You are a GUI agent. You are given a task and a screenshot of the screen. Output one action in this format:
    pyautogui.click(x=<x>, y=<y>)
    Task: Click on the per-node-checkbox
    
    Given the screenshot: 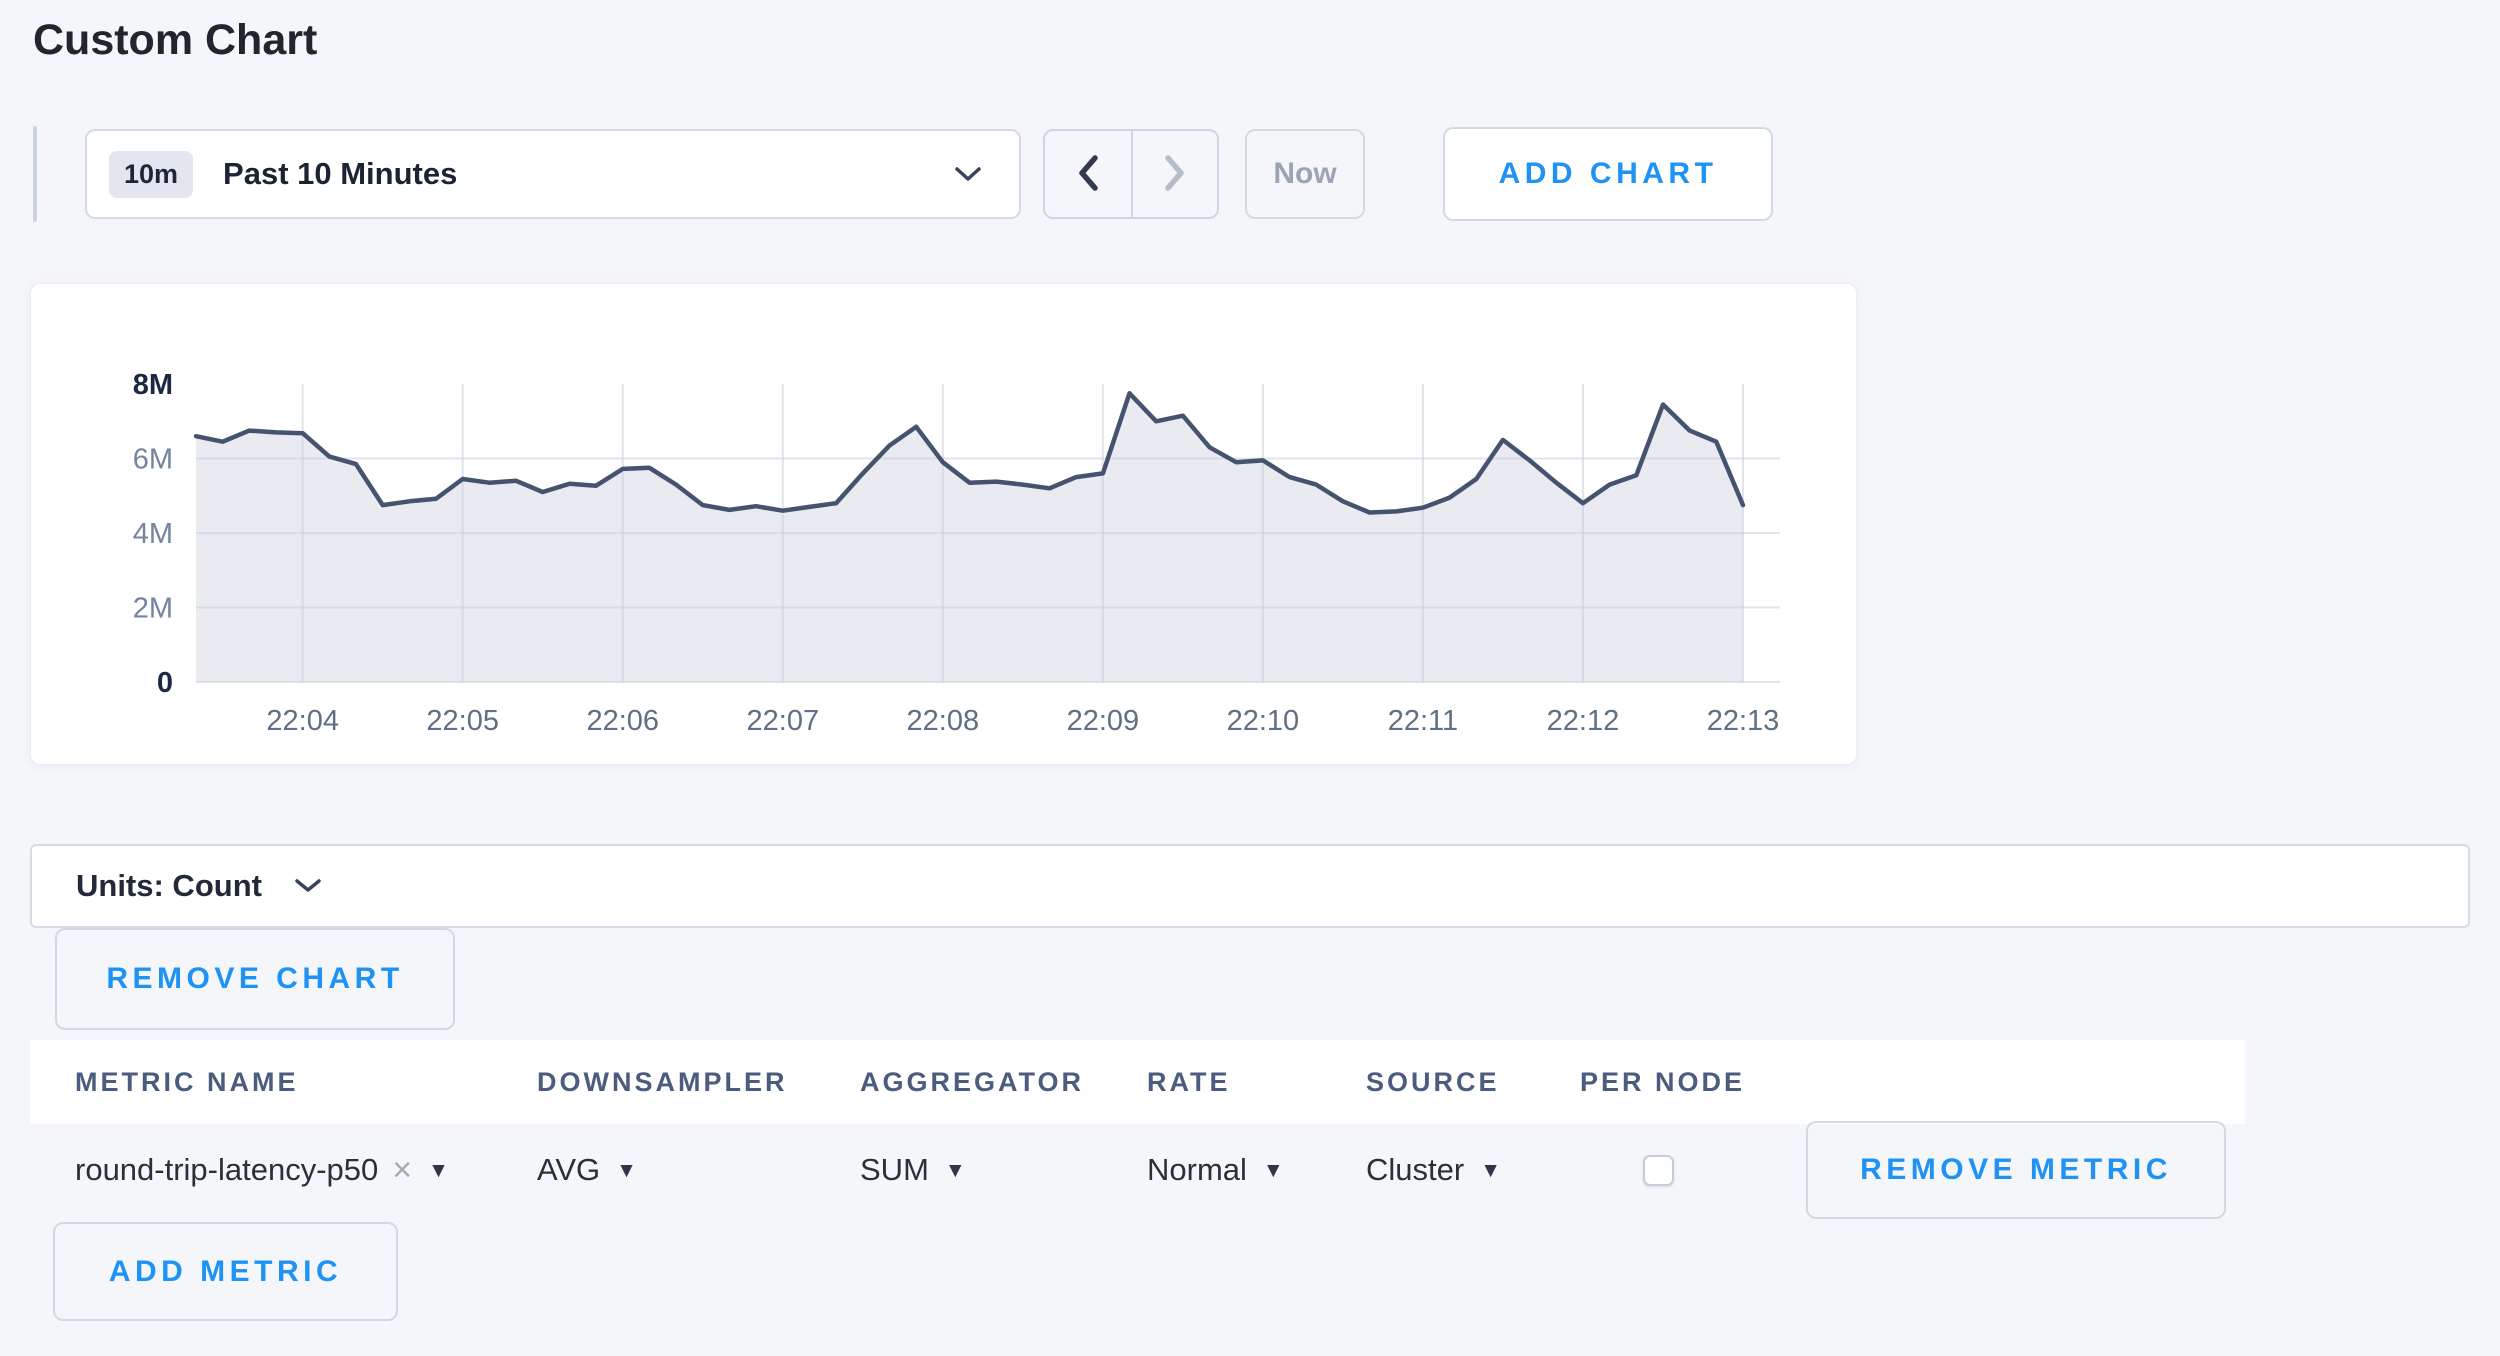 What is the action you would take?
    pyautogui.click(x=1658, y=1170)
    